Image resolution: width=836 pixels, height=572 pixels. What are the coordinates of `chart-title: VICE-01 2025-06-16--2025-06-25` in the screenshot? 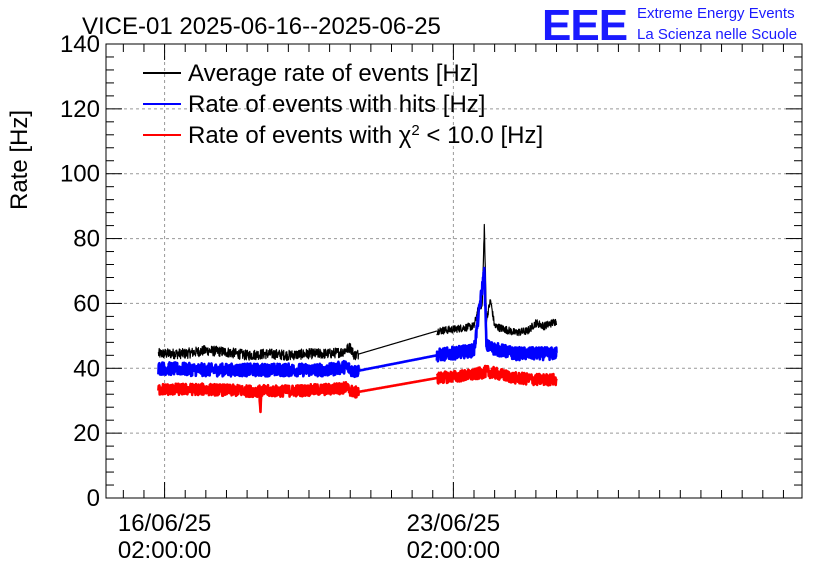 It's located at (261, 26).